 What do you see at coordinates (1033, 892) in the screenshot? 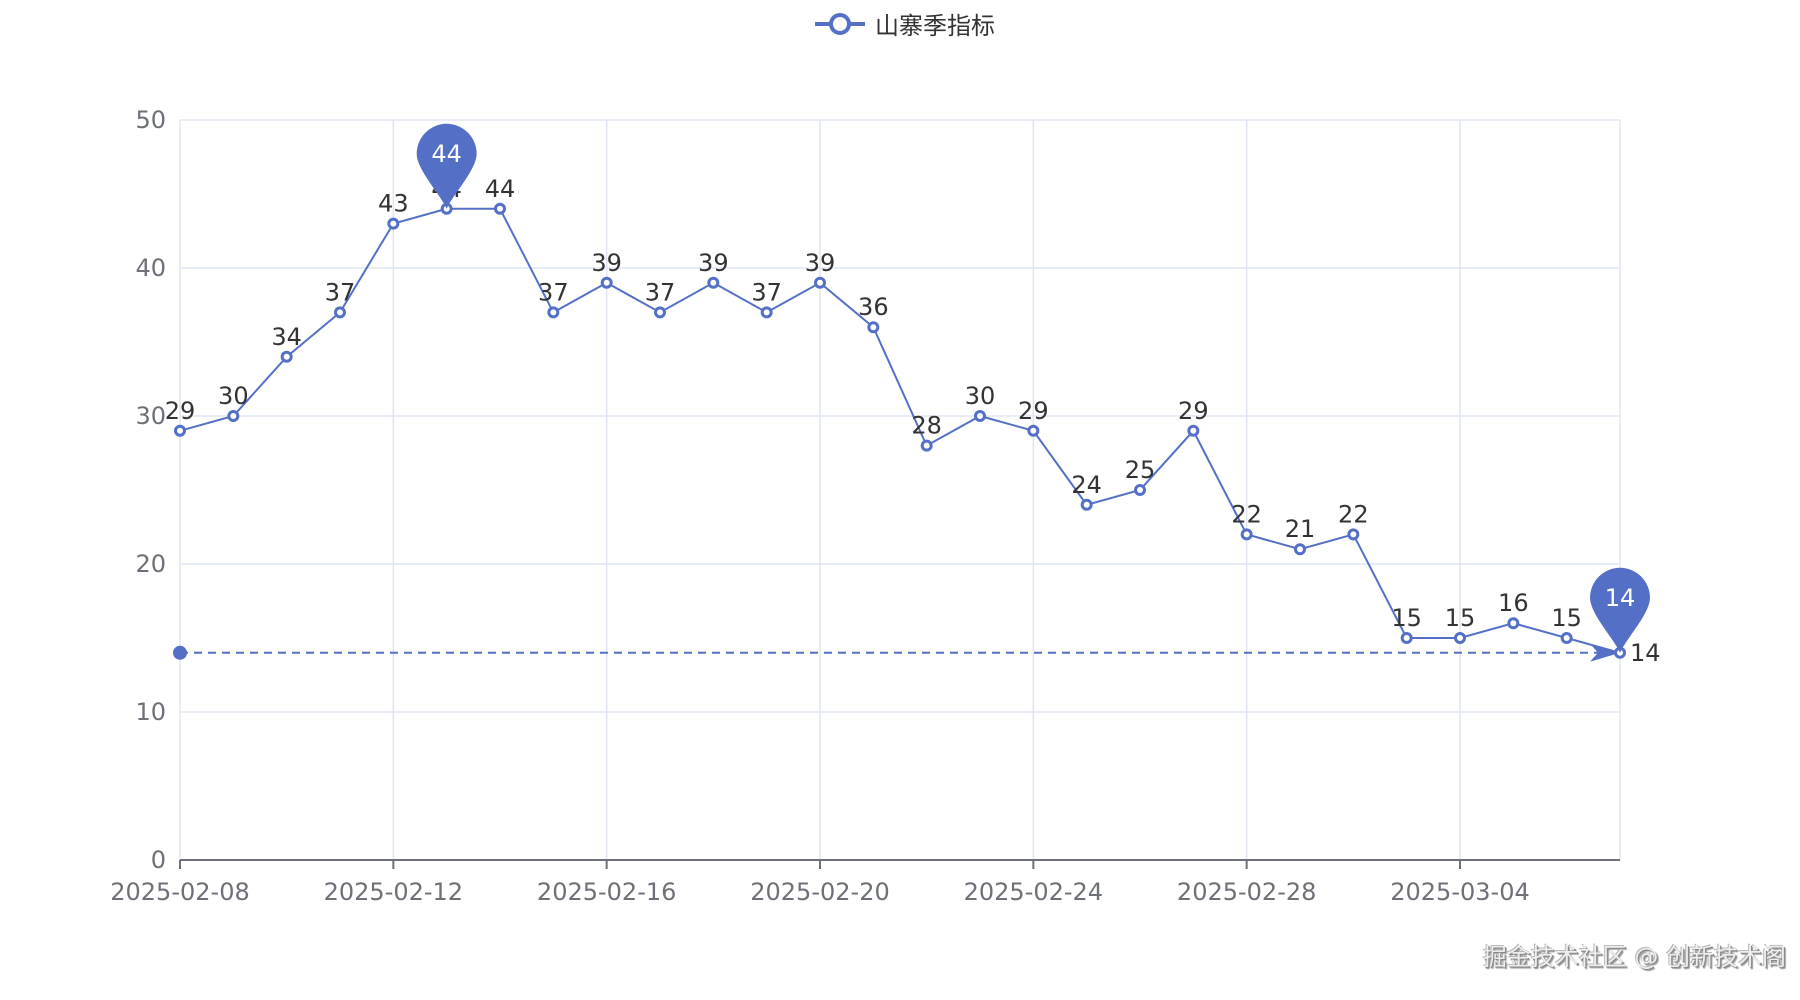
I see `x-tick-label: 2025-02-24` at bounding box center [1033, 892].